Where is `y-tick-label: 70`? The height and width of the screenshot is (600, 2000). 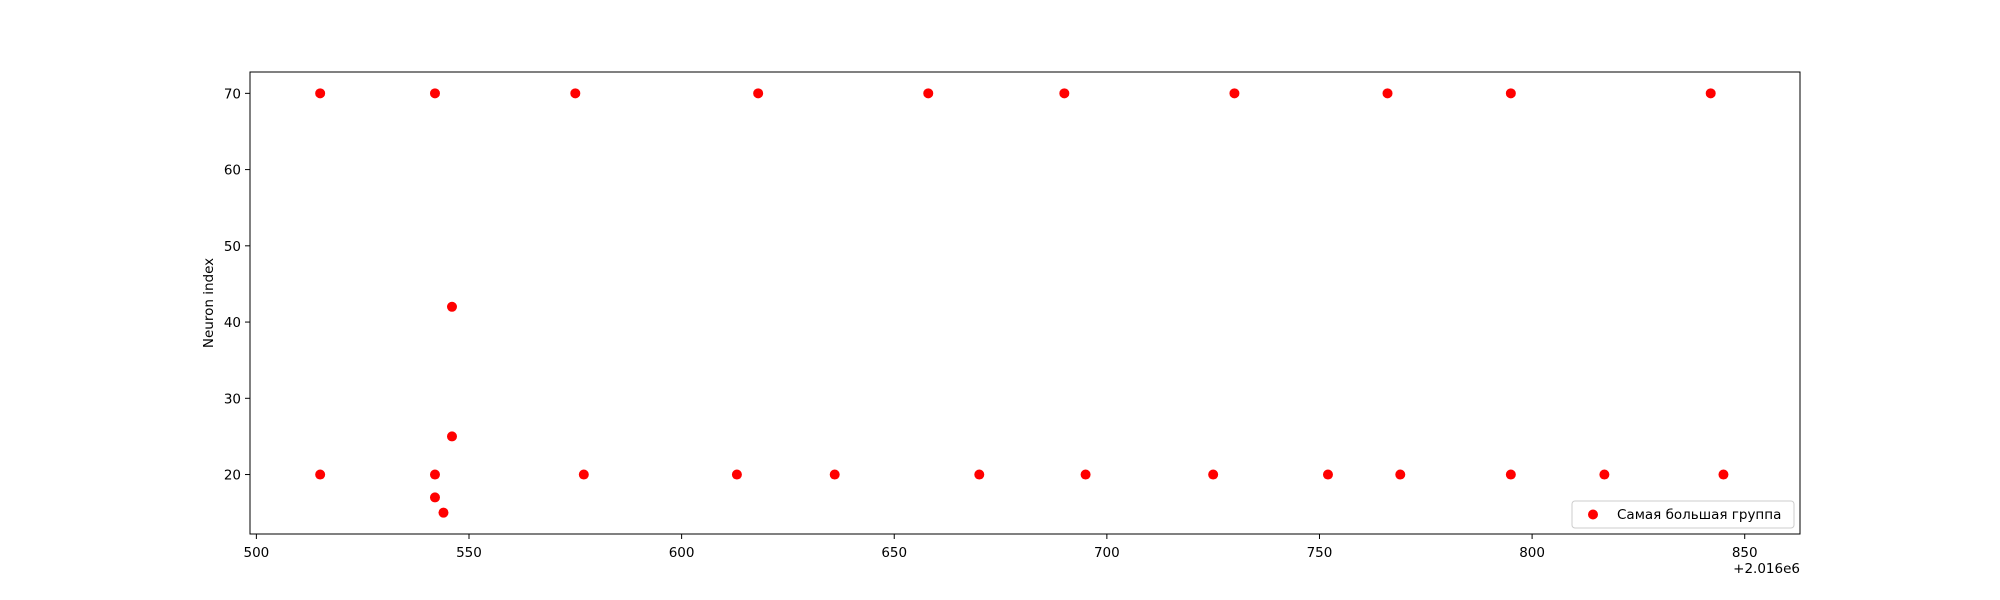 y-tick-label: 70 is located at coordinates (232, 94).